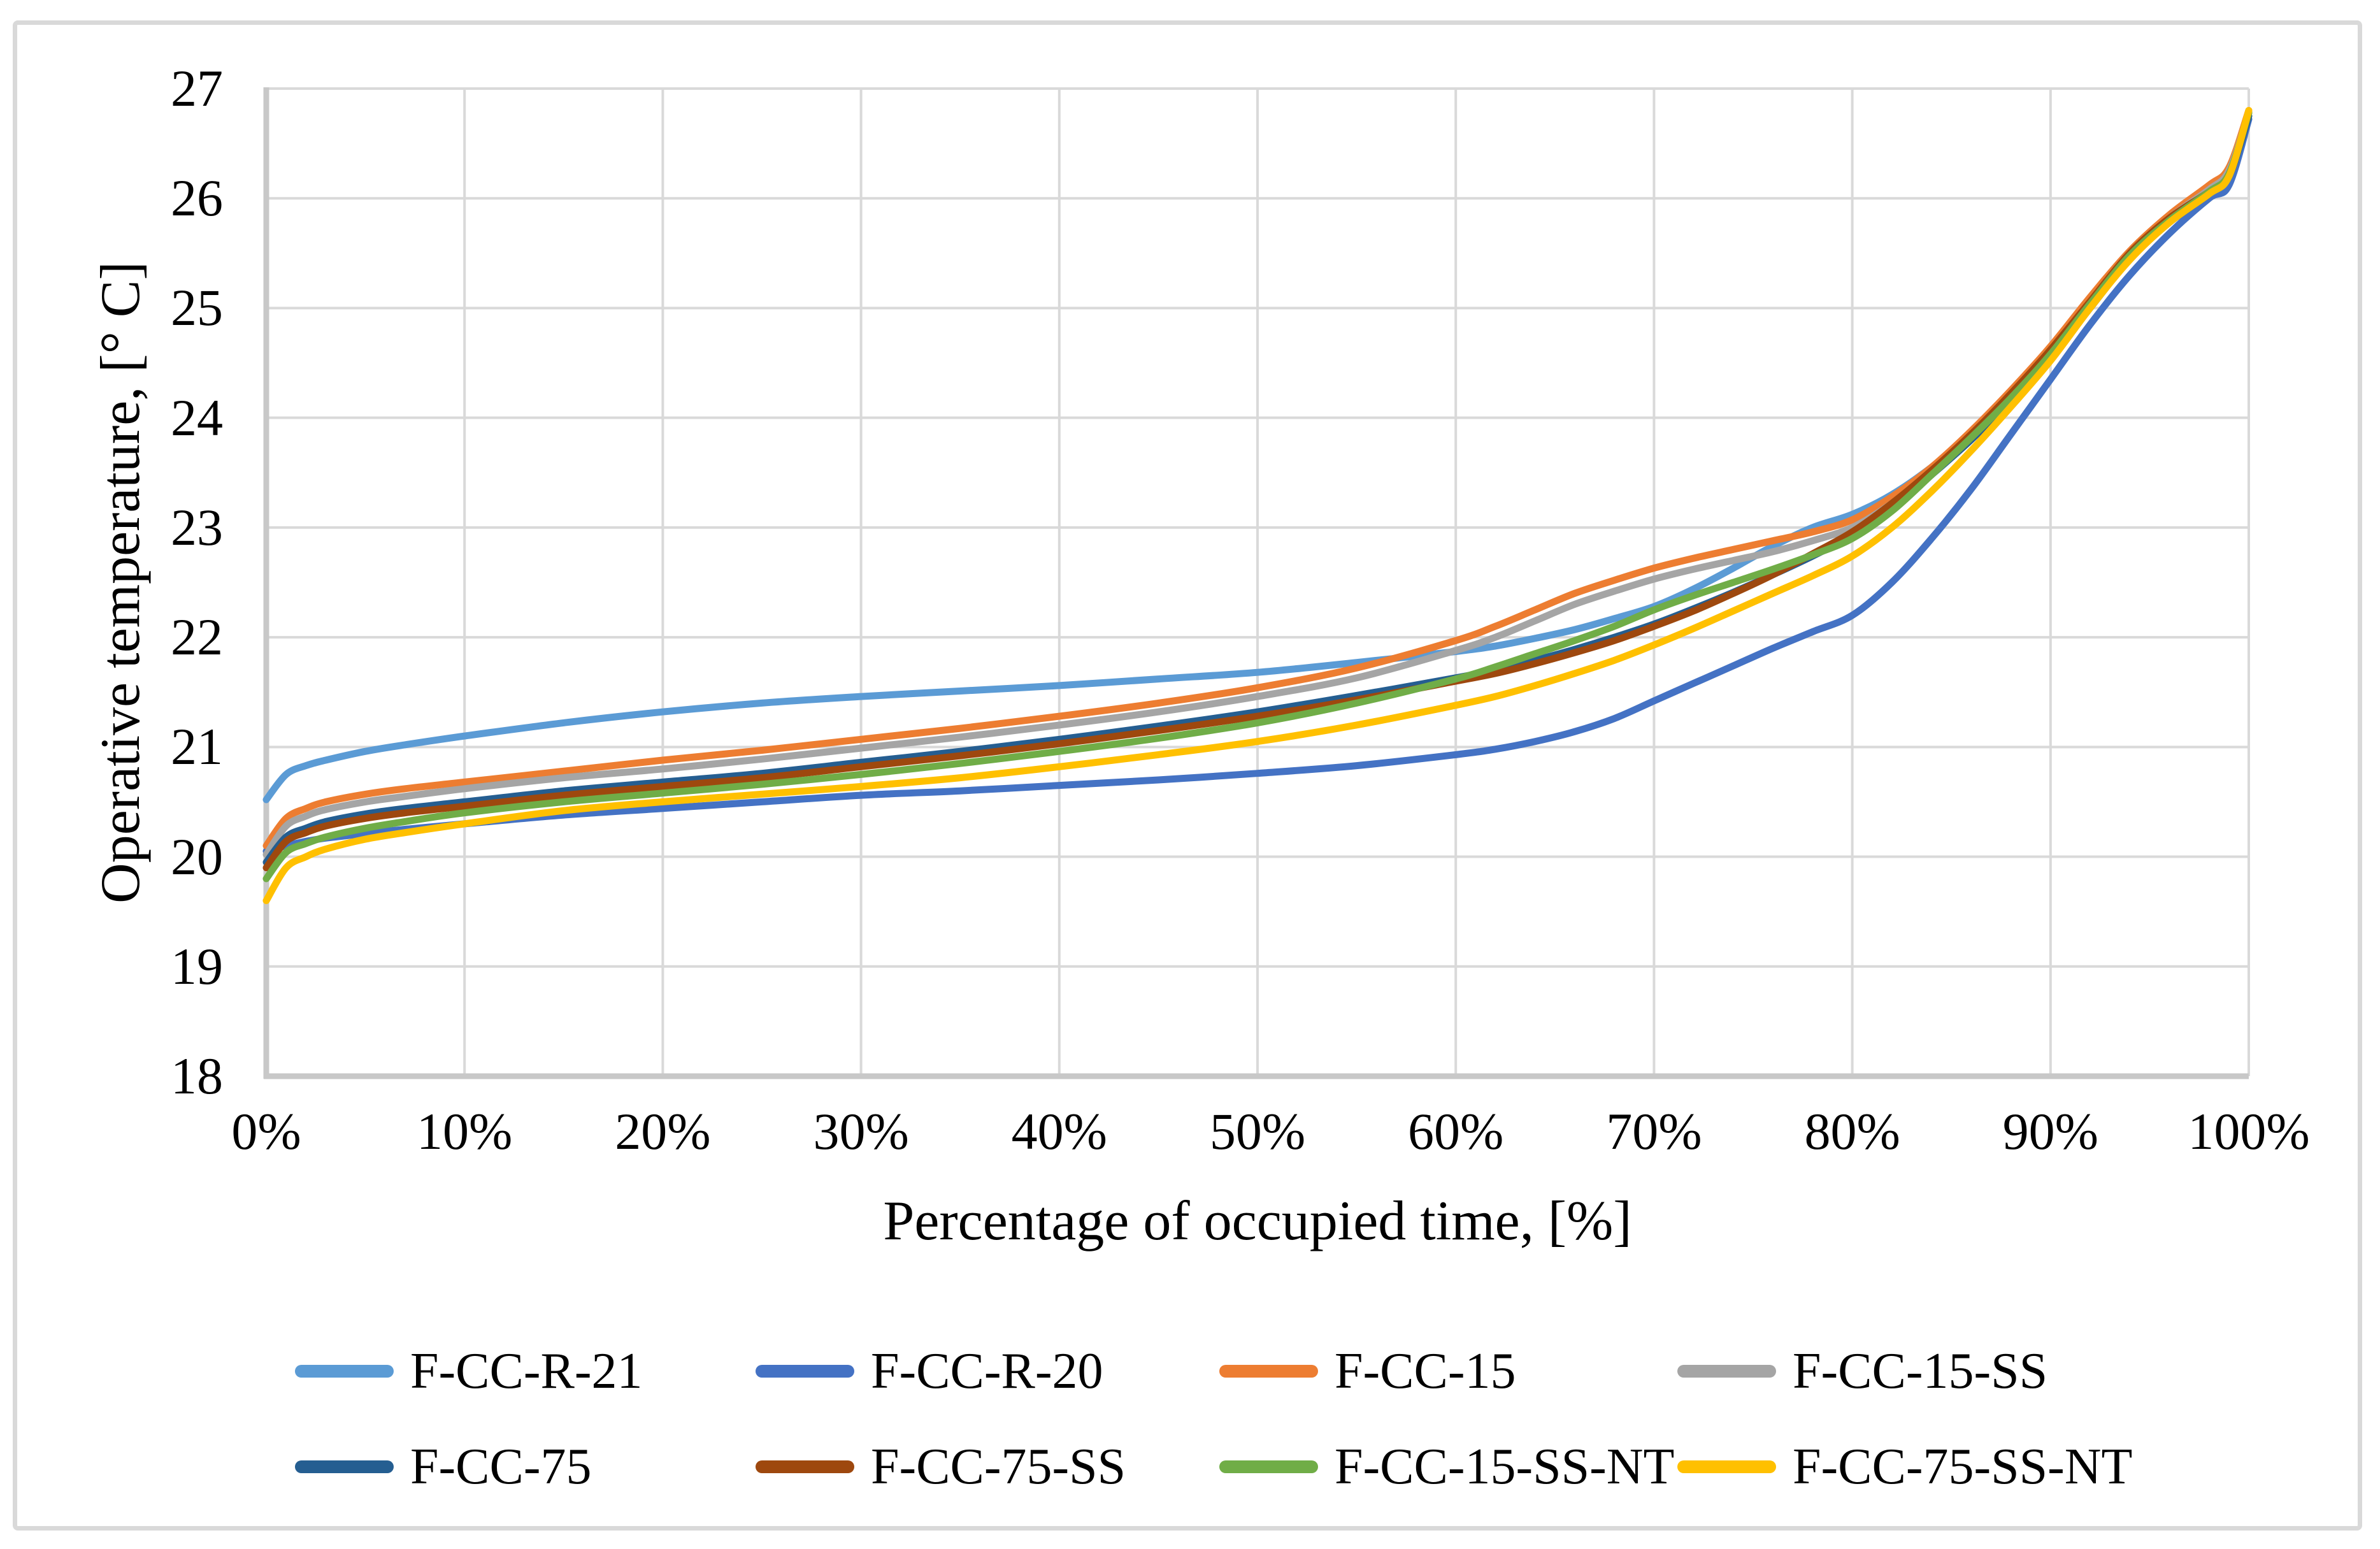  What do you see at coordinates (197, 1076) in the screenshot?
I see `y-tick-label-18: 18` at bounding box center [197, 1076].